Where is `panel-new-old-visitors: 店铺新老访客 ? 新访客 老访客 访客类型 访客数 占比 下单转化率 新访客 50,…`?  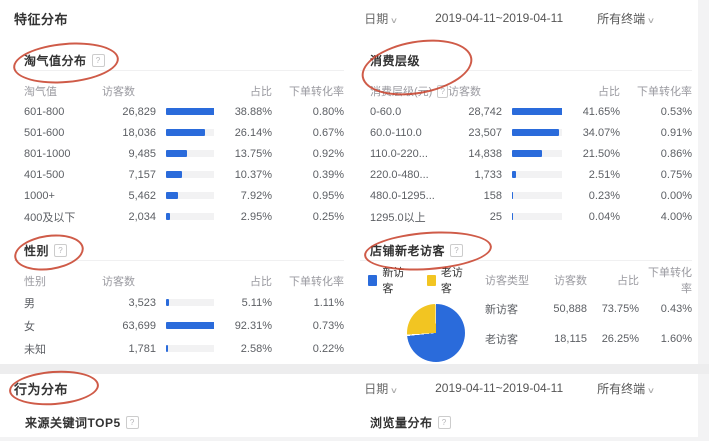 panel-new-old-visitors: 店铺新老访客 ? 新访客 老访客 访客类型 访客数 占比 下单转化率 新访客 50,… is located at coordinates (526, 301).